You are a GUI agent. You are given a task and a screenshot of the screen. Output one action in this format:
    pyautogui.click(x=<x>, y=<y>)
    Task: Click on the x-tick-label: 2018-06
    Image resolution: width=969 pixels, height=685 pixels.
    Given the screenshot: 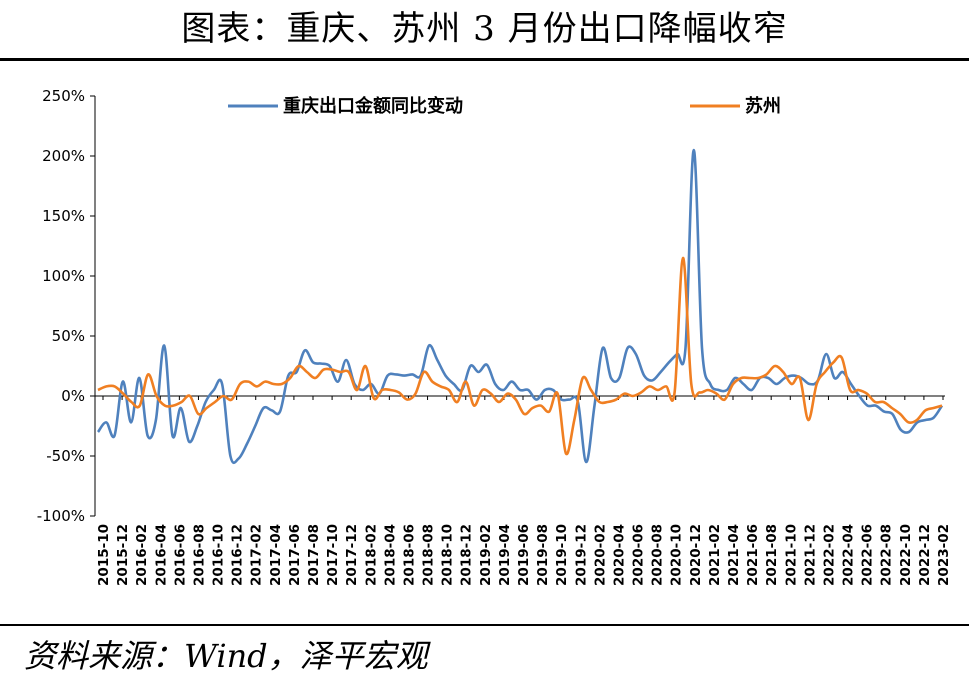 What is the action you would take?
    pyautogui.click(x=409, y=555)
    